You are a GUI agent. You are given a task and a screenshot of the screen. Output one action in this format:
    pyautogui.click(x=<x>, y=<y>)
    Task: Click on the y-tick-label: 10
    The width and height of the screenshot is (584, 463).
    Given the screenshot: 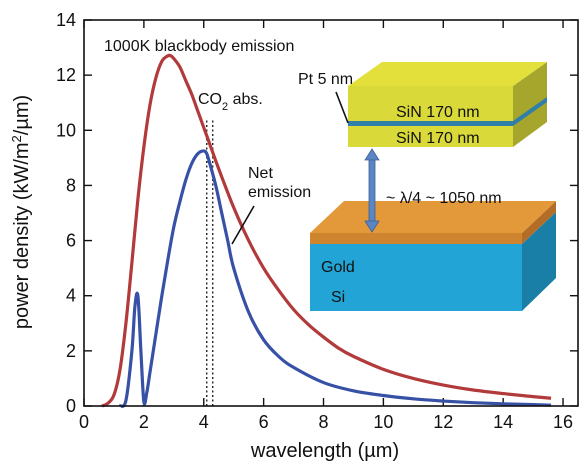 What is the action you would take?
    pyautogui.click(x=66, y=130)
    